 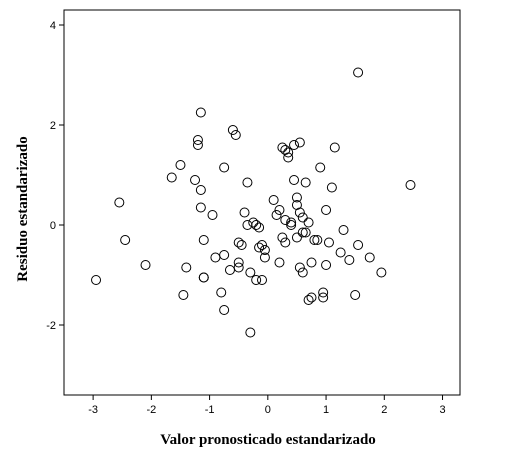 I want to click on y-axis-title: Residuo estandarizado, so click(x=23, y=208).